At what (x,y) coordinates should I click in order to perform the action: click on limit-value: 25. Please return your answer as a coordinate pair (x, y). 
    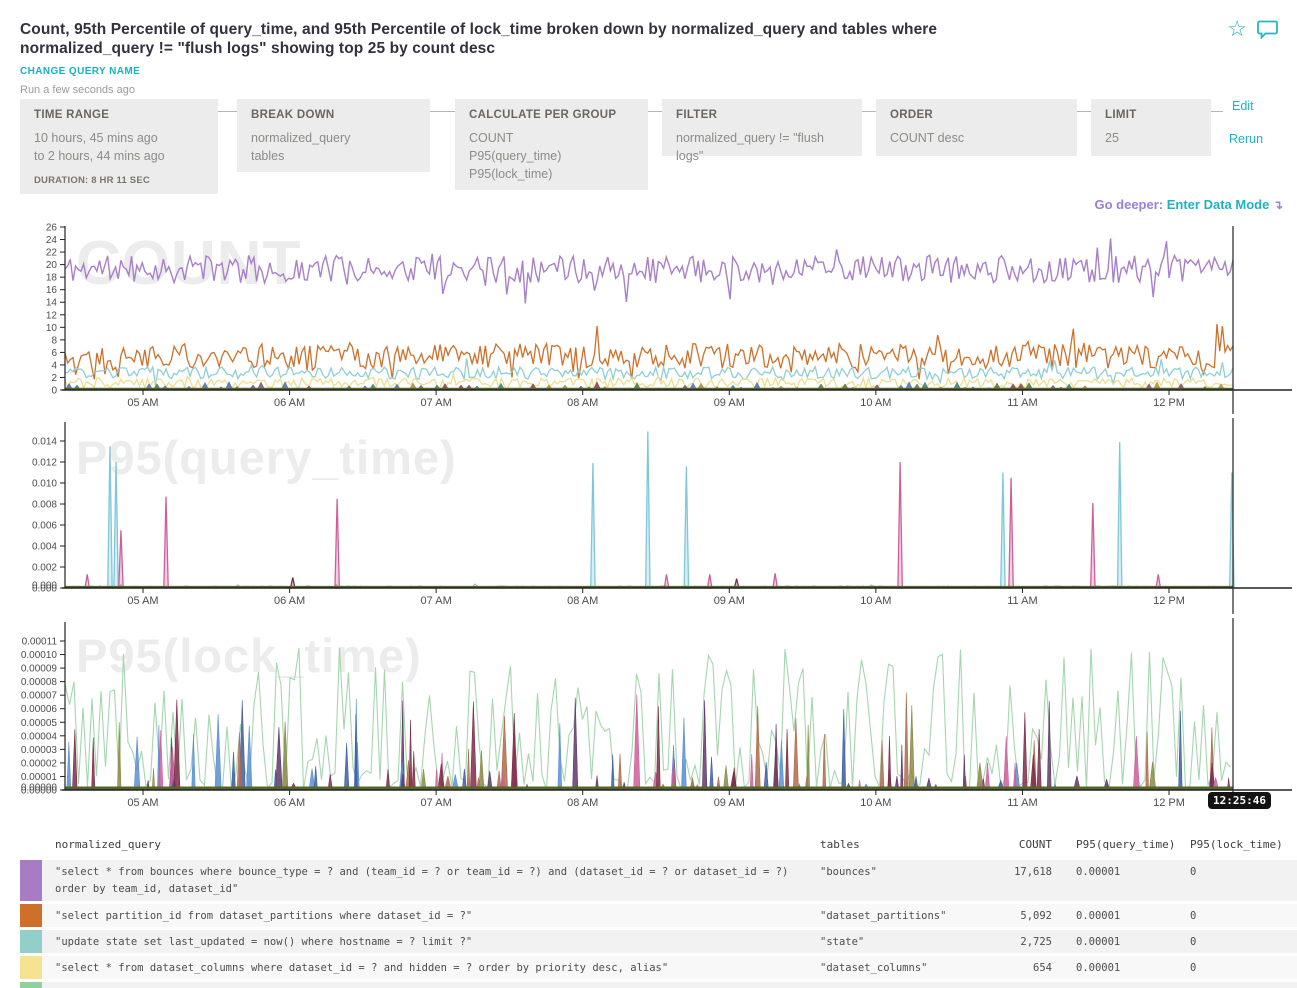
    Looking at the image, I should click on (1112, 138).